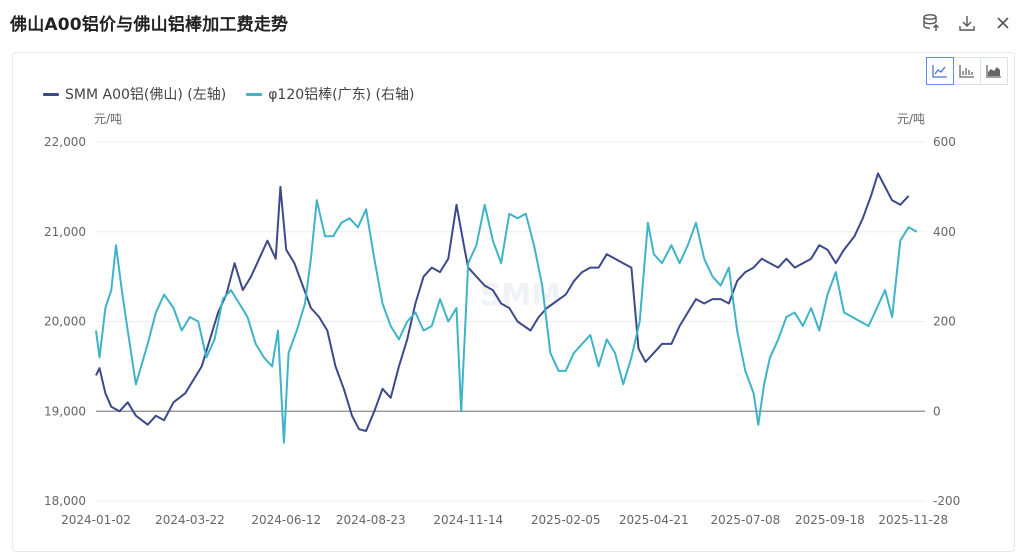  Describe the element at coordinates (286, 520) in the screenshot. I see `x-tick-label: 2024-06-12` at that location.